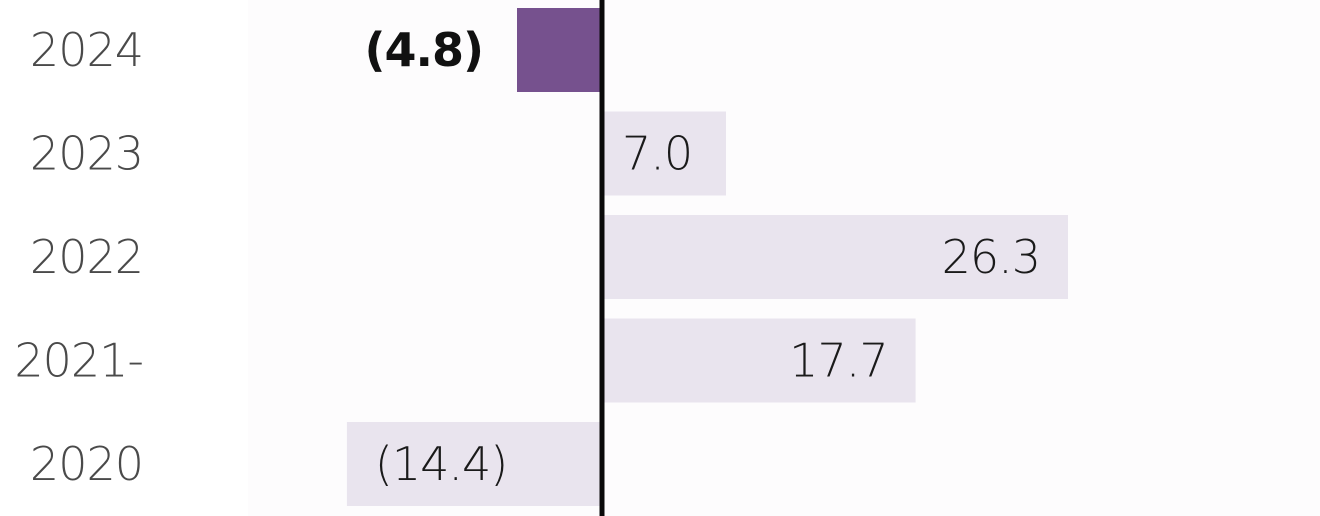 The width and height of the screenshot is (1320, 516). What do you see at coordinates (78, 361) in the screenshot?
I see `category-label: 2021-` at bounding box center [78, 361].